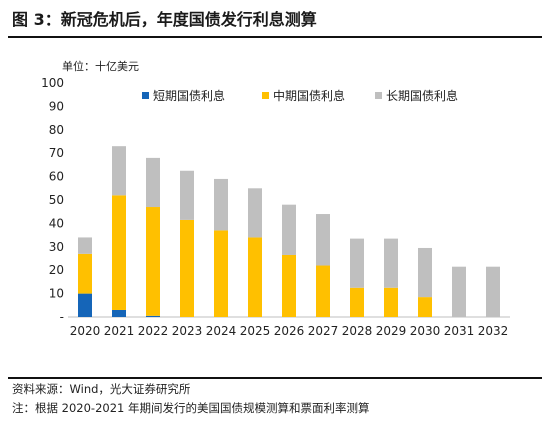 The width and height of the screenshot is (550, 423). What do you see at coordinates (323, 331) in the screenshot?
I see `x-tick-label: 2027` at bounding box center [323, 331].